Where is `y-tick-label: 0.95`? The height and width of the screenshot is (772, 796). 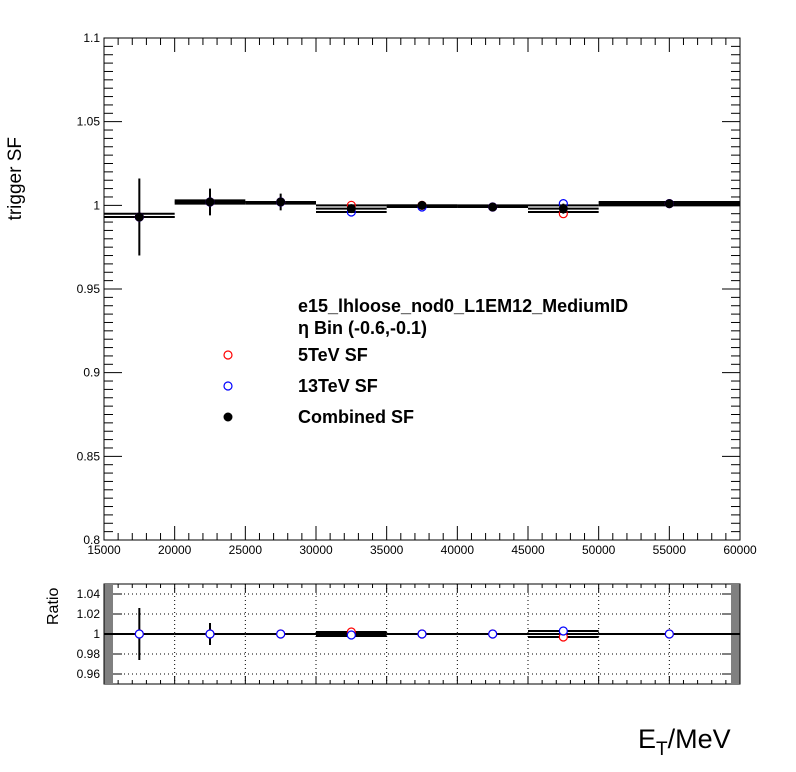
y-tick-label: 0.95 is located at coordinates (89, 289).